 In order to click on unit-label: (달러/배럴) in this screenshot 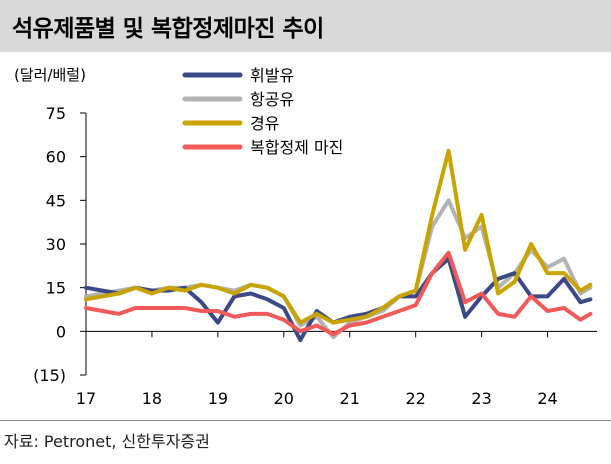, I will do `click(50, 75)`.